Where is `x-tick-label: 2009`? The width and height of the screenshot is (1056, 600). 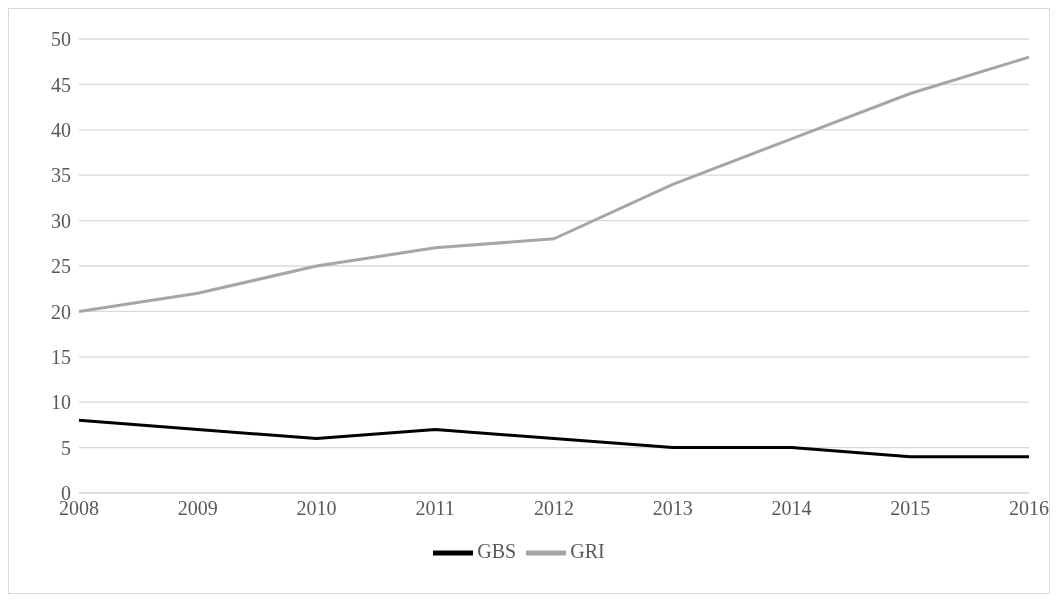
x-tick-label: 2009 is located at coordinates (197, 508).